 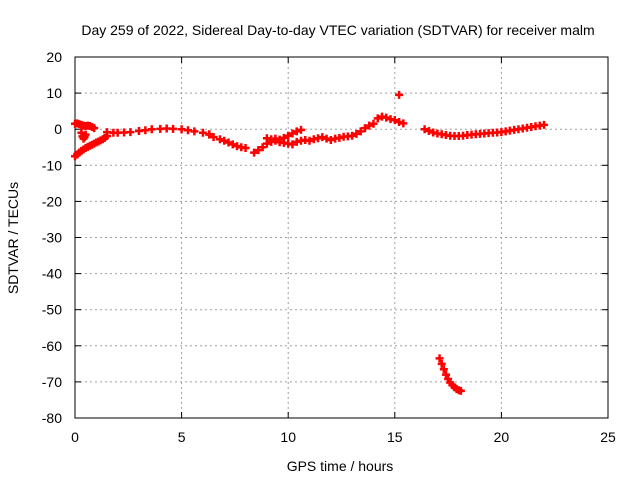 I want to click on y-tick-label: 10, so click(x=54, y=93).